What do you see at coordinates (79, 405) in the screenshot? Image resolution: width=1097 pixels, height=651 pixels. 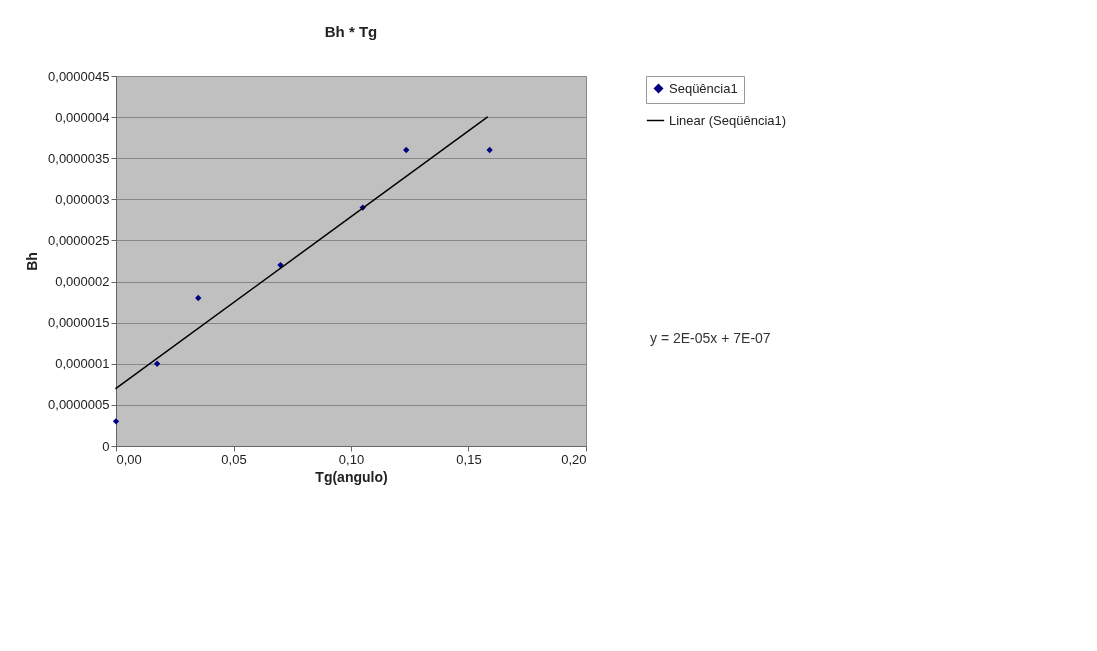 I see `y-tick-label: 0,0000005` at bounding box center [79, 405].